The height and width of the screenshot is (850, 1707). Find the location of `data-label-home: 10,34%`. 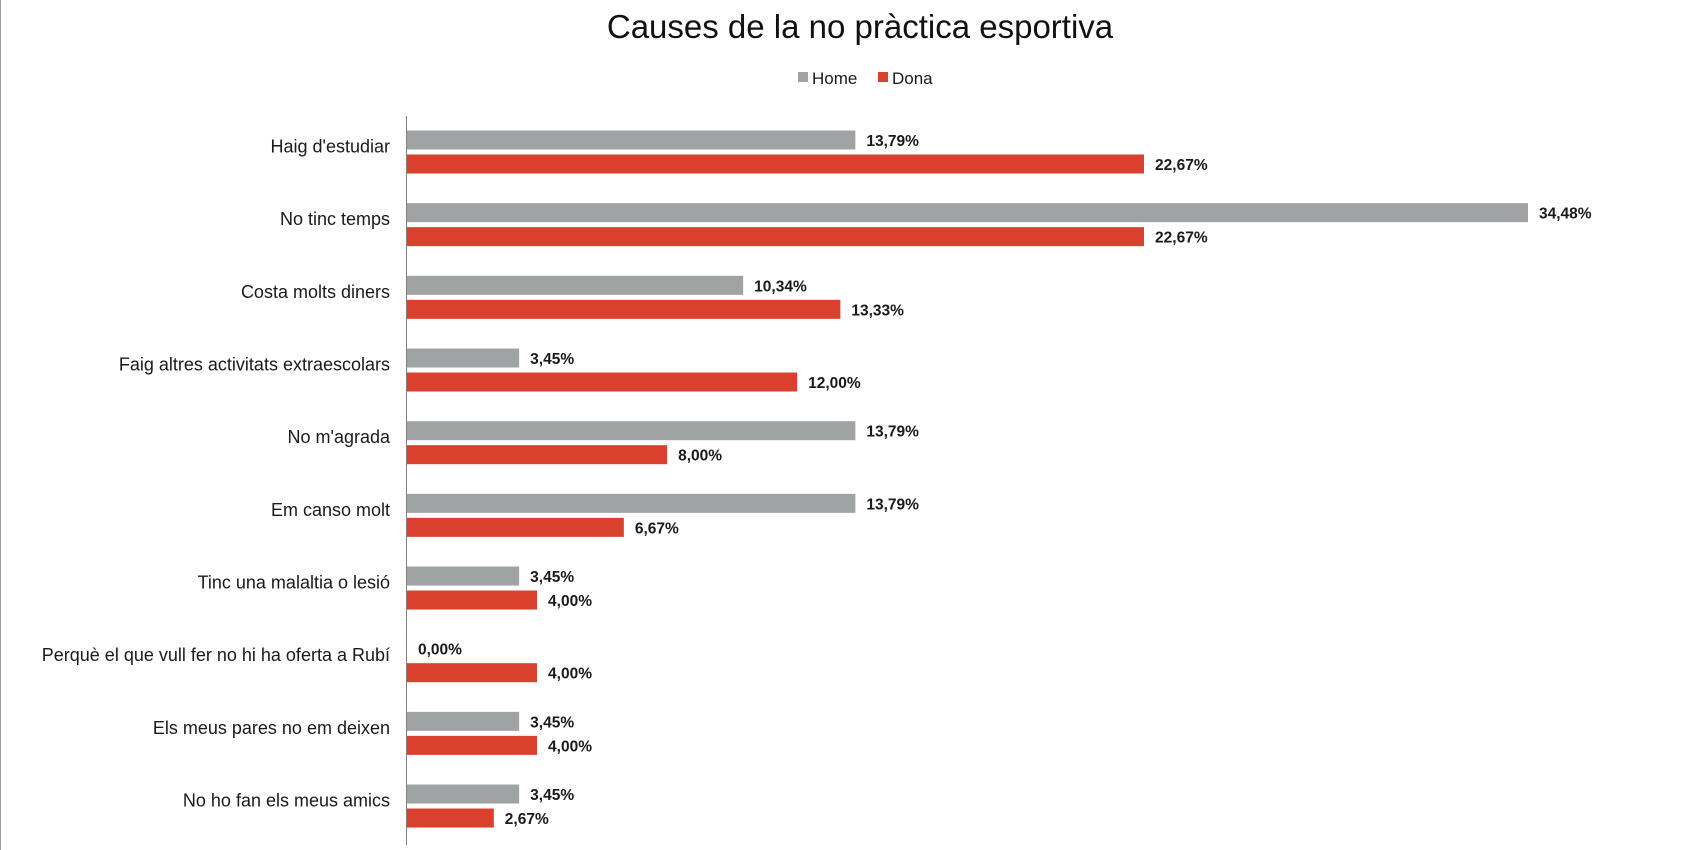

data-label-home: 10,34% is located at coordinates (780, 286).